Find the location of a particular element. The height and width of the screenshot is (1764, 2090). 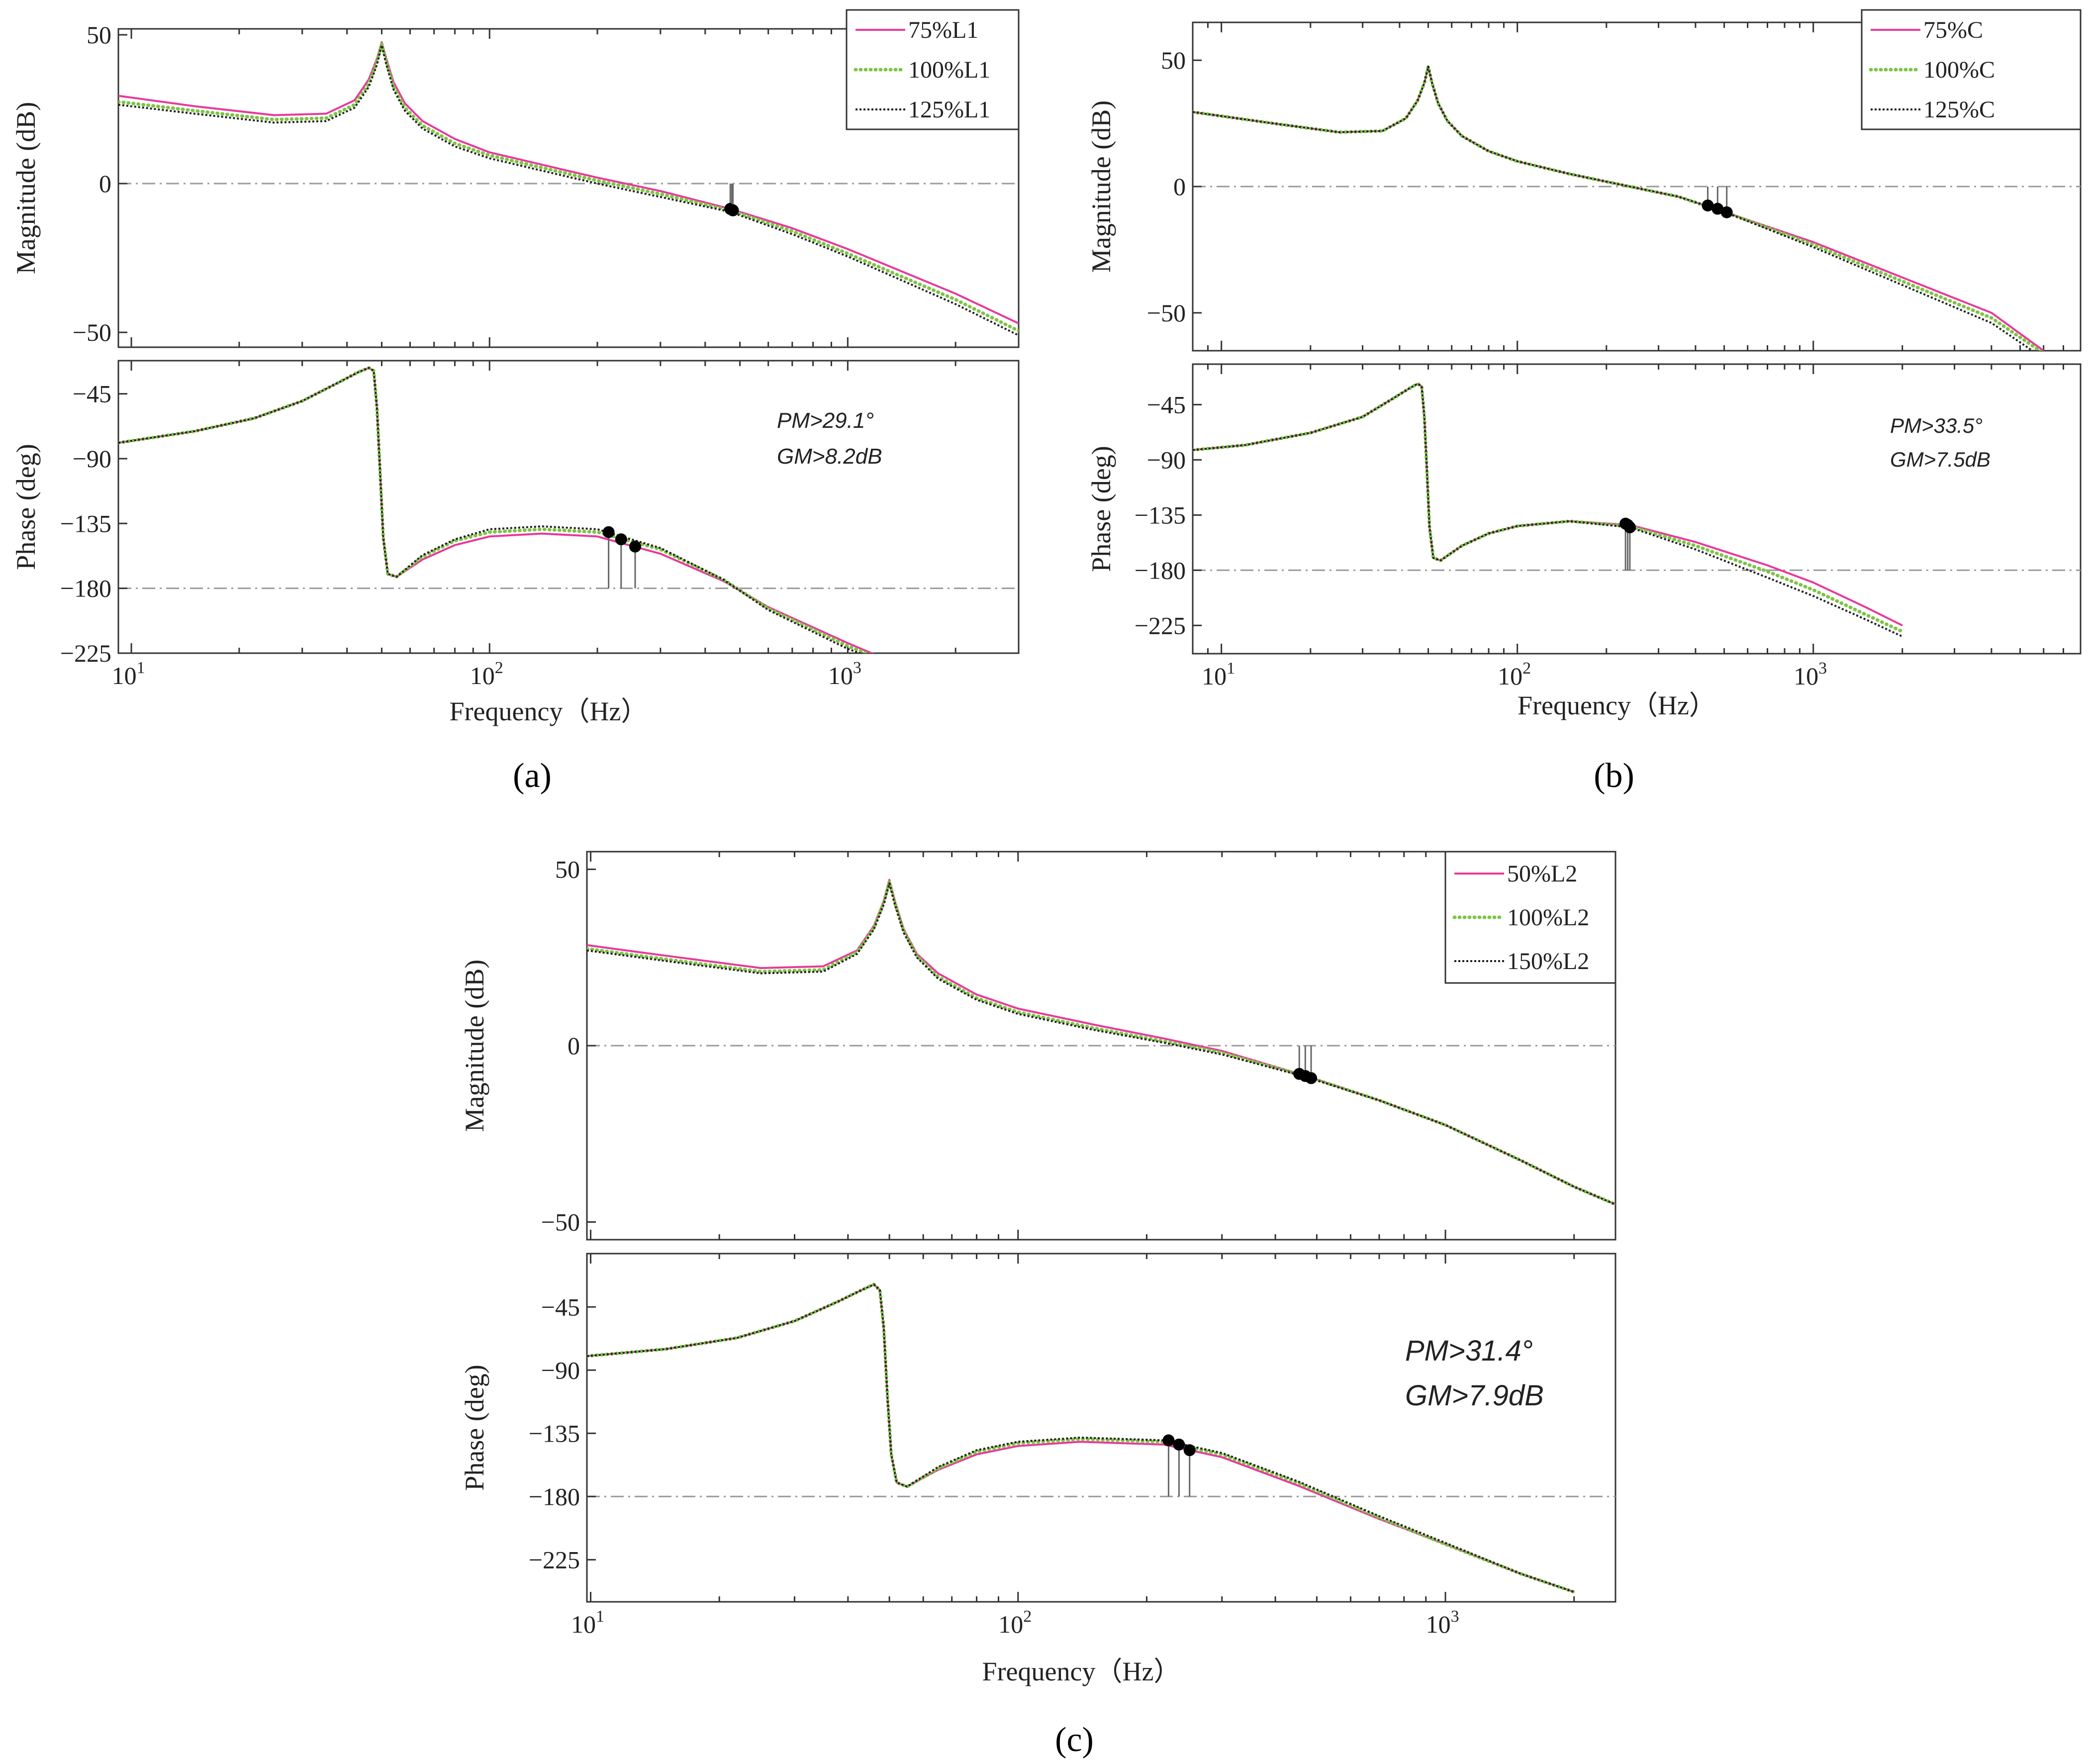

legend-label: 125%C is located at coordinates (1959, 110).